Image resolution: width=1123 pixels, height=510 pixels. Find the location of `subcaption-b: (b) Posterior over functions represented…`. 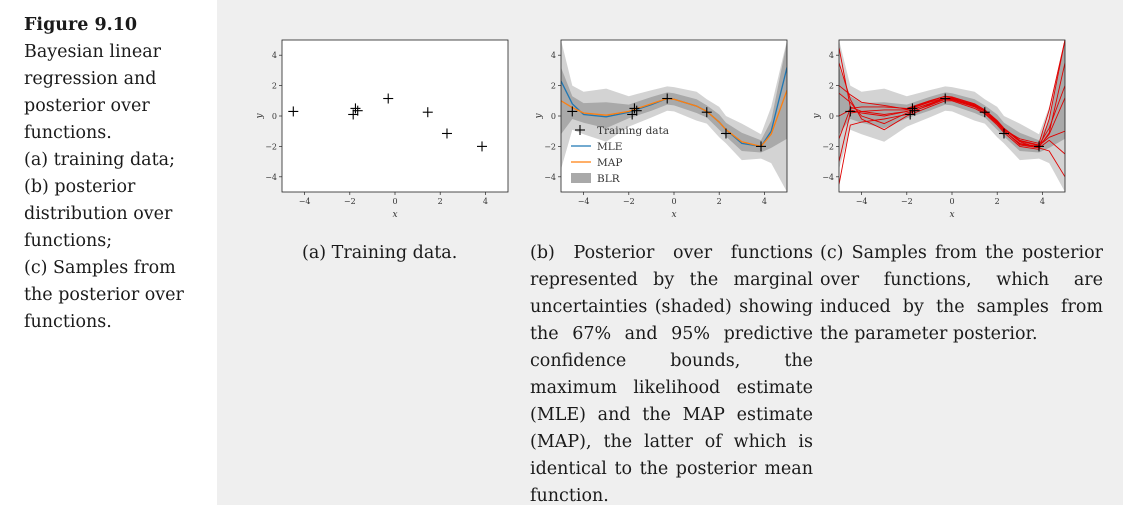

subcaption-b: (b) Posterior over functions represented… is located at coordinates (671, 374).